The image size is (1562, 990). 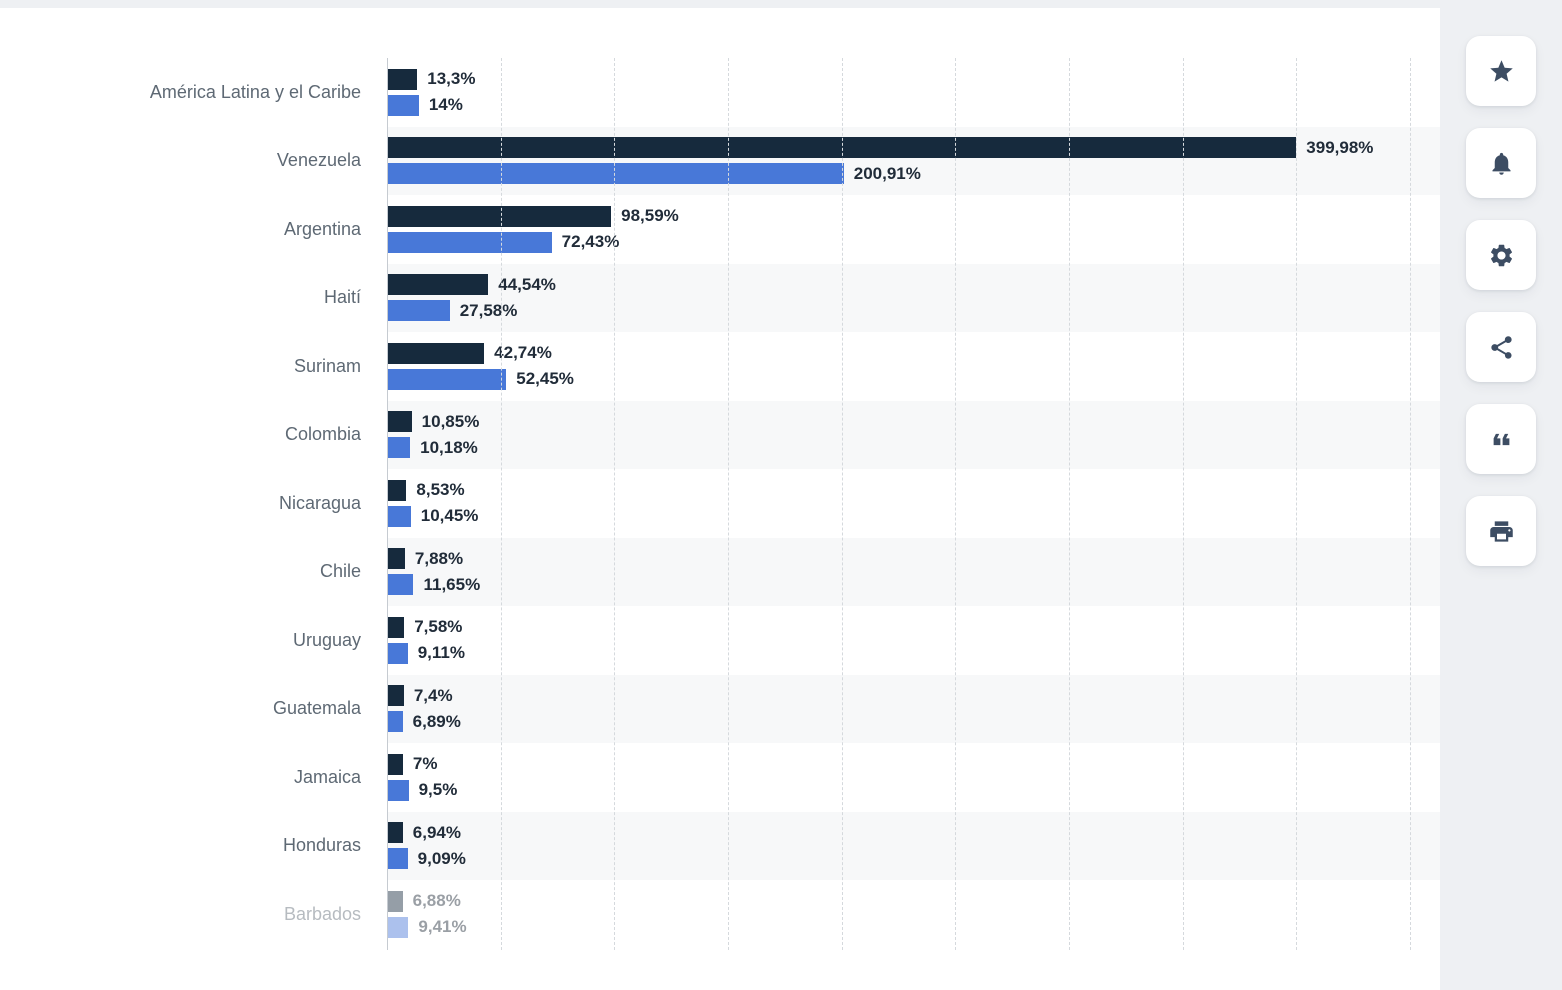 I want to click on toolbar-rail, so click(x=1501, y=495).